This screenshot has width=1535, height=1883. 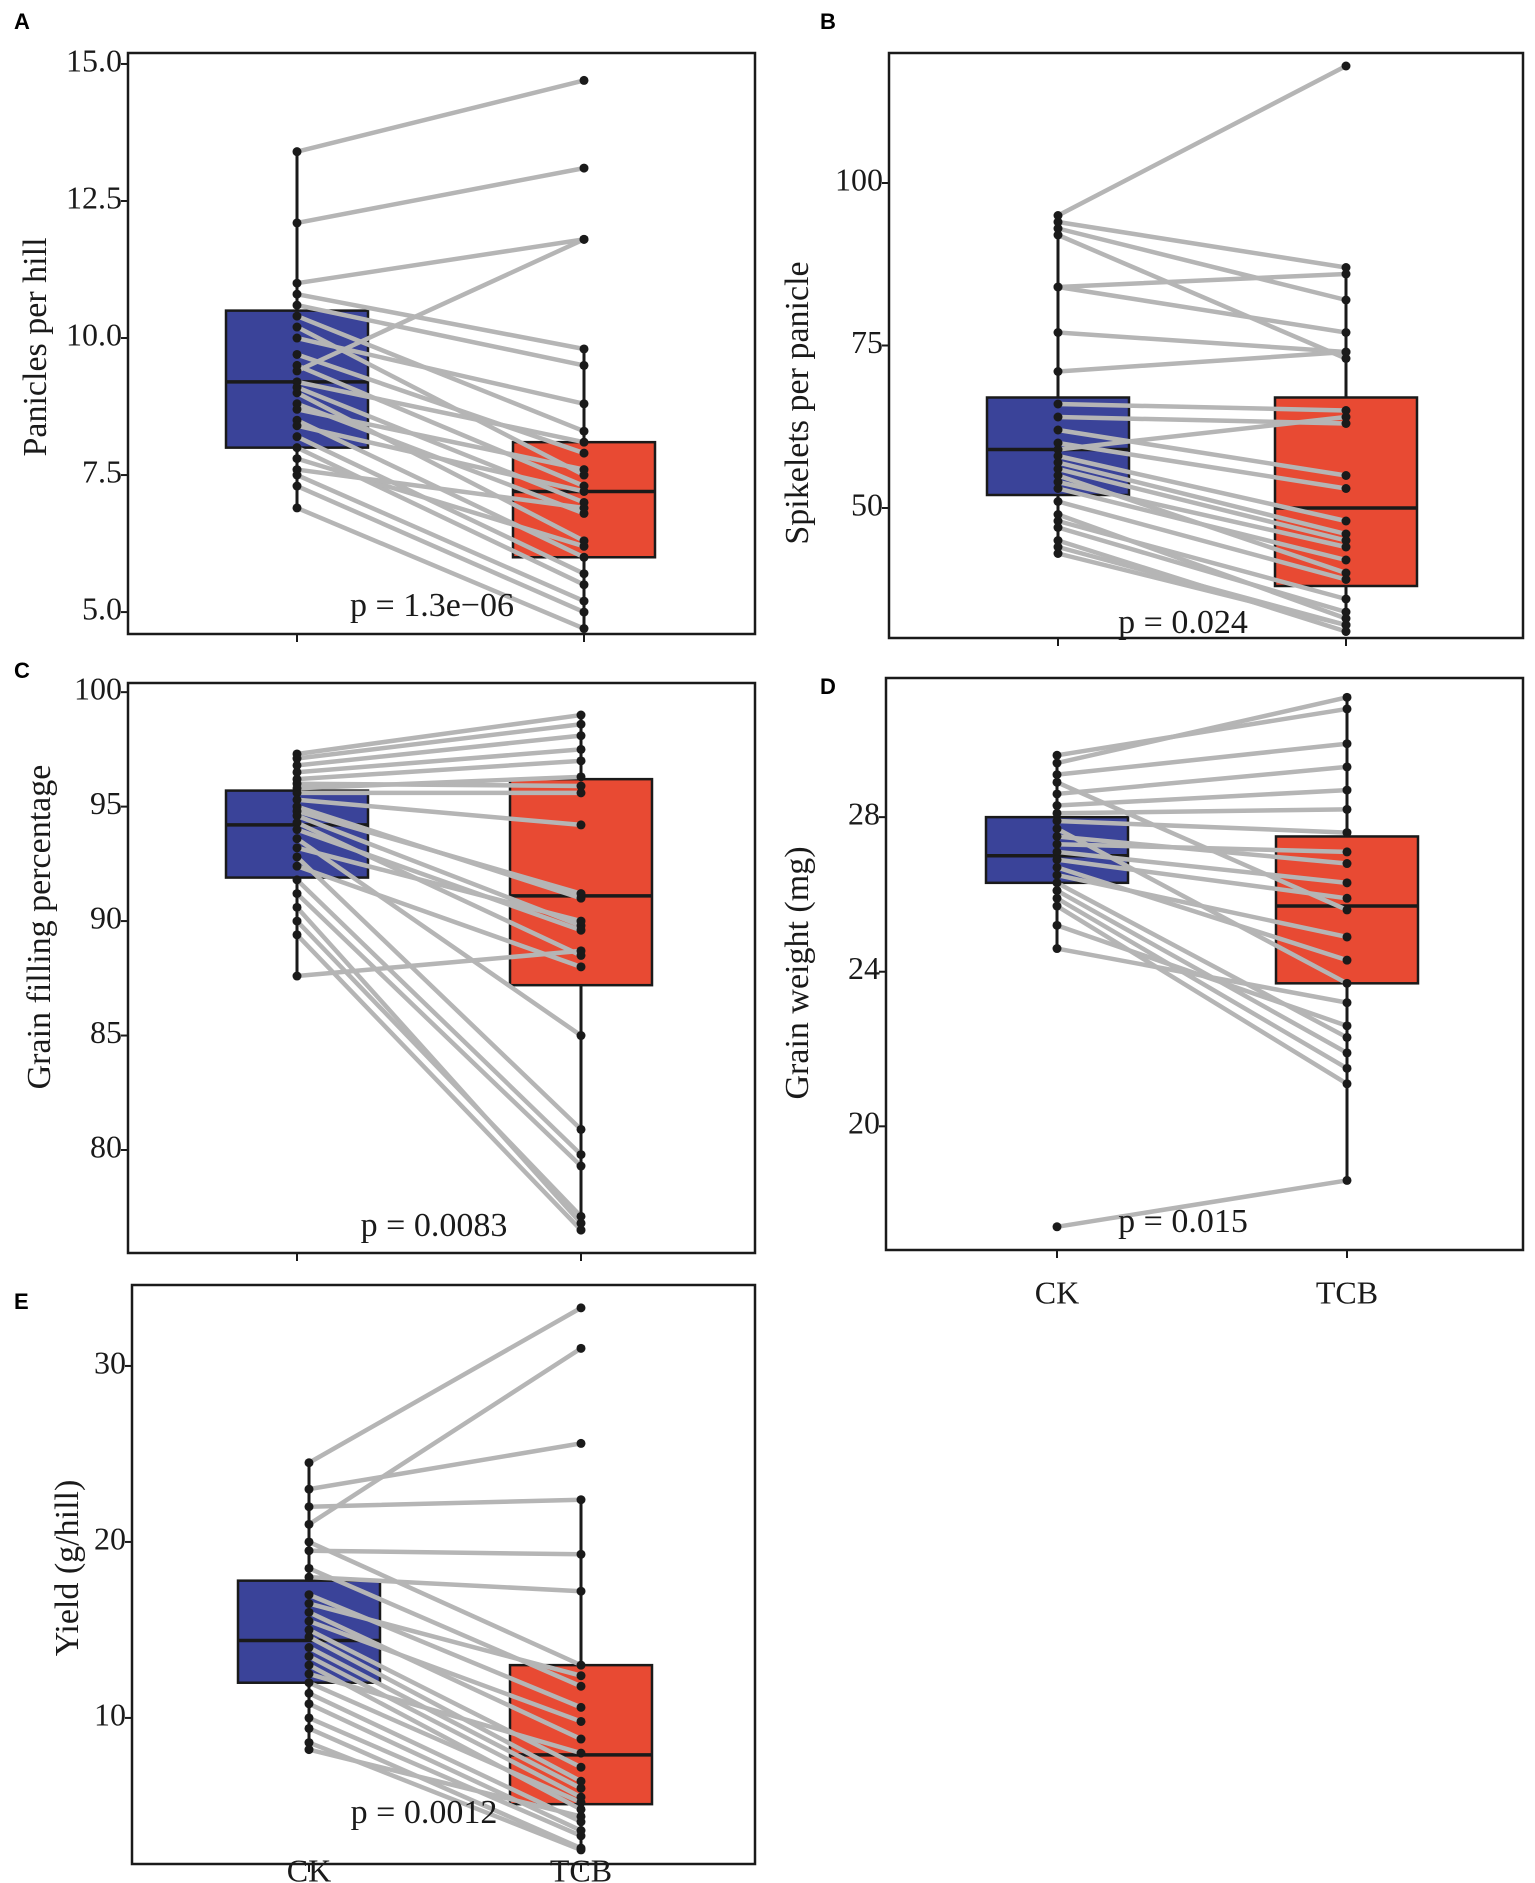 I want to click on p-value-label: p = 0.024, so click(x=1183, y=622).